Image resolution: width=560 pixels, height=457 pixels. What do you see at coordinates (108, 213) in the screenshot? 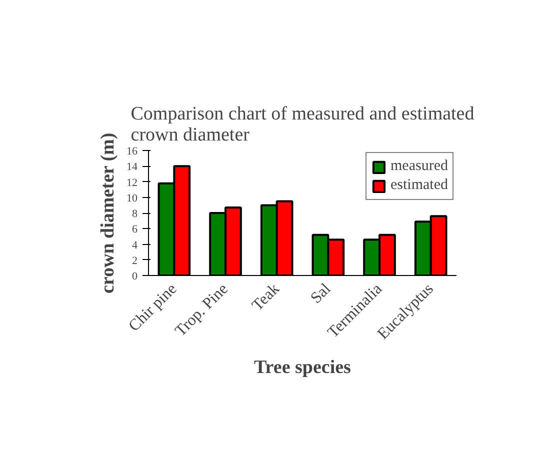
I see `y-axis-title: crown diameter (m)` at bounding box center [108, 213].